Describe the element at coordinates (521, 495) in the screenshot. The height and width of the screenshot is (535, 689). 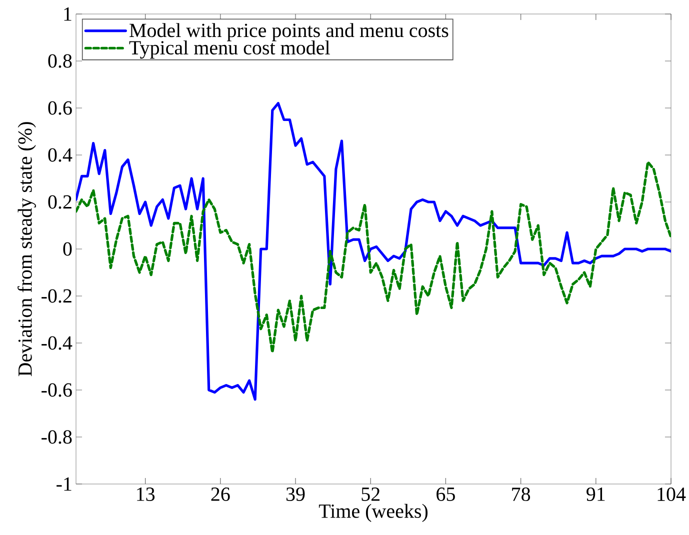
I see `x-tick-label: 78` at that location.